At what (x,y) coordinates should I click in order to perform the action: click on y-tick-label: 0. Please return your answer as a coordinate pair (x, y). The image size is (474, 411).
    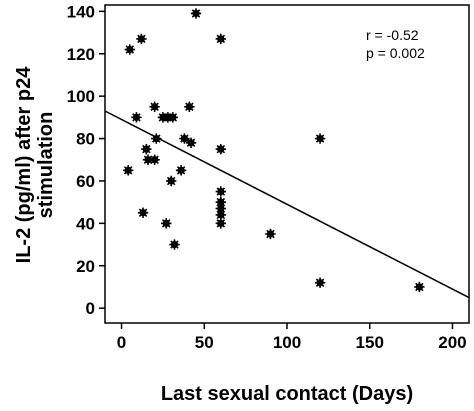
    Looking at the image, I should click on (90, 308).